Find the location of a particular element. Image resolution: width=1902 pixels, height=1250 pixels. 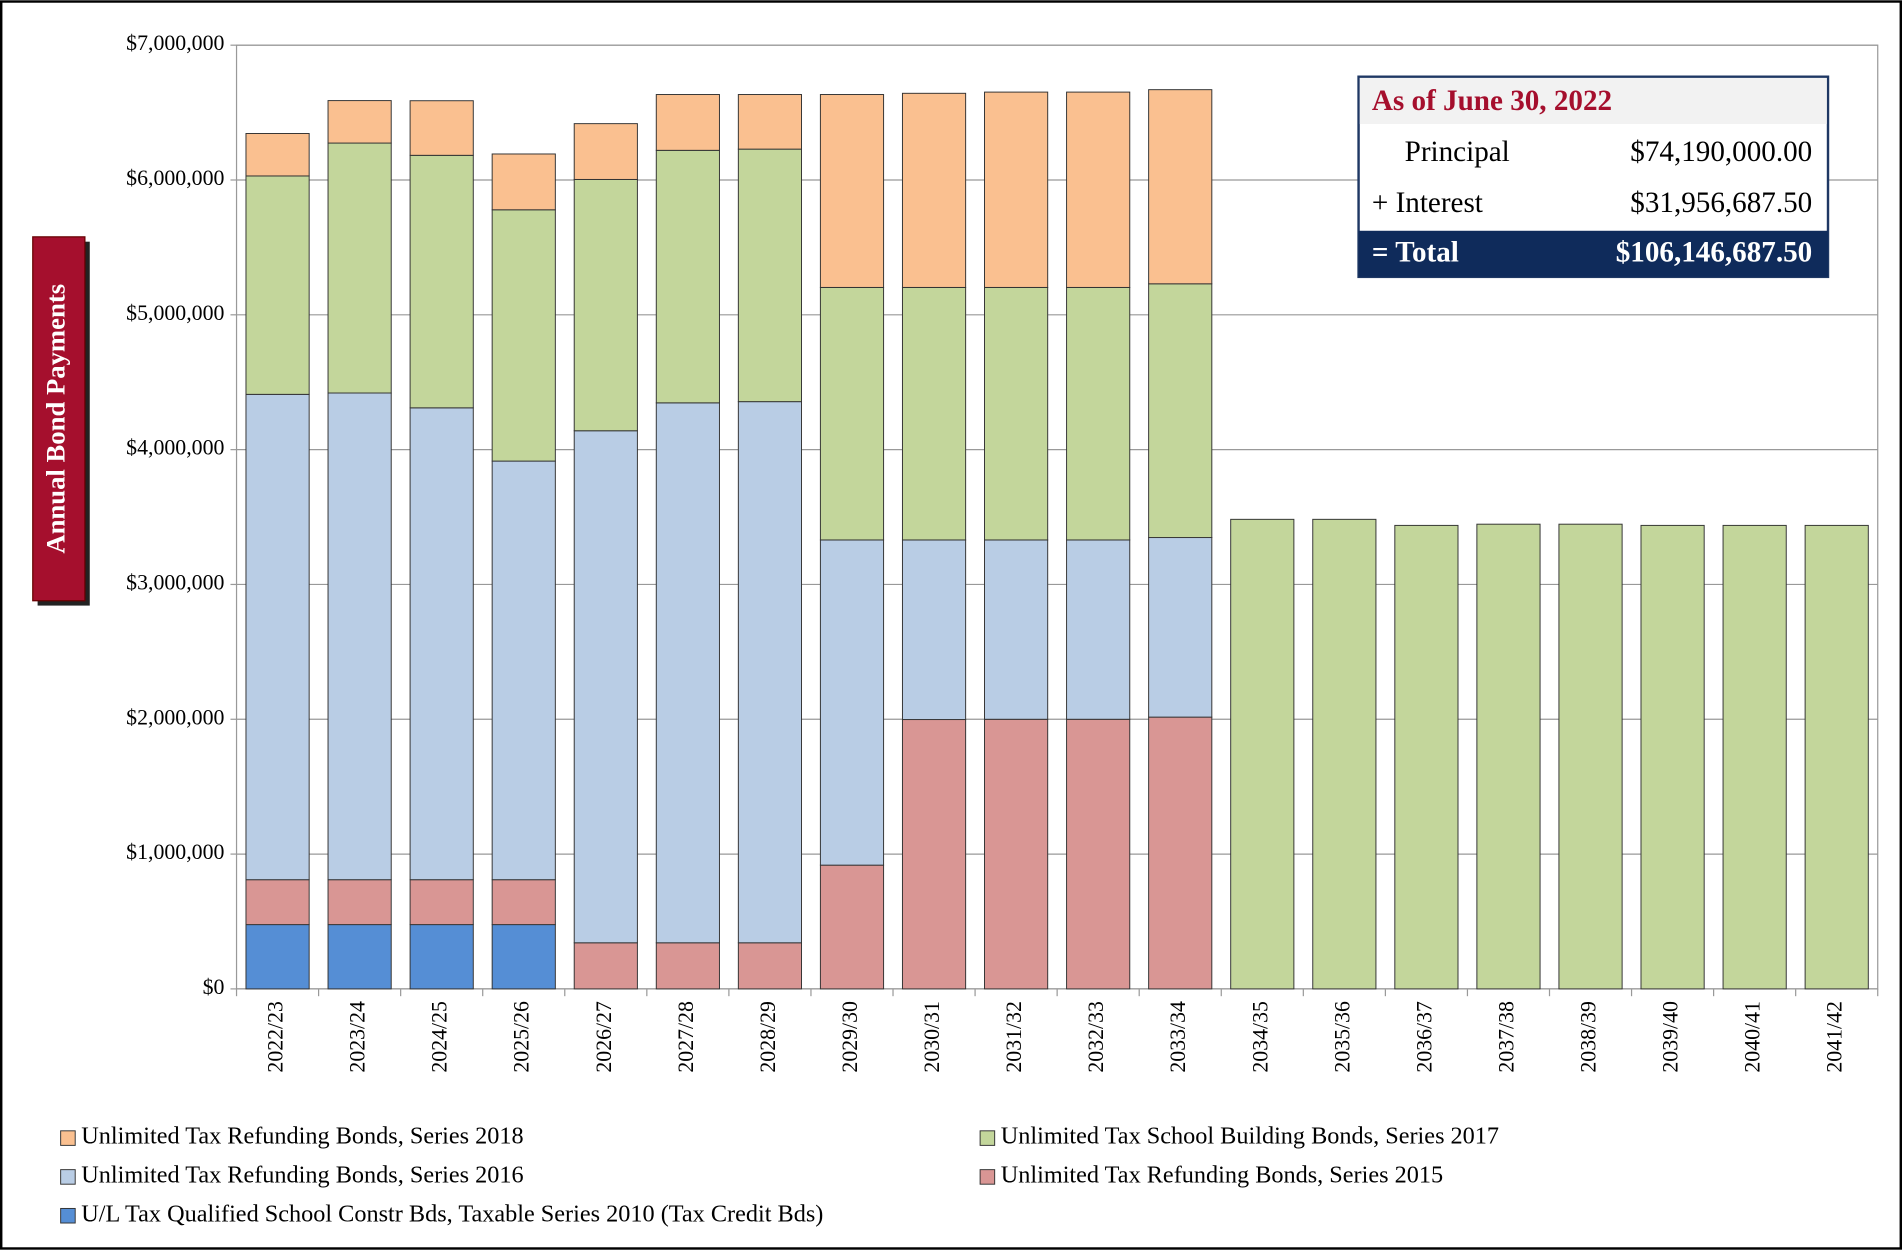

info-total-value: $106,146,687.50 is located at coordinates (1714, 253).